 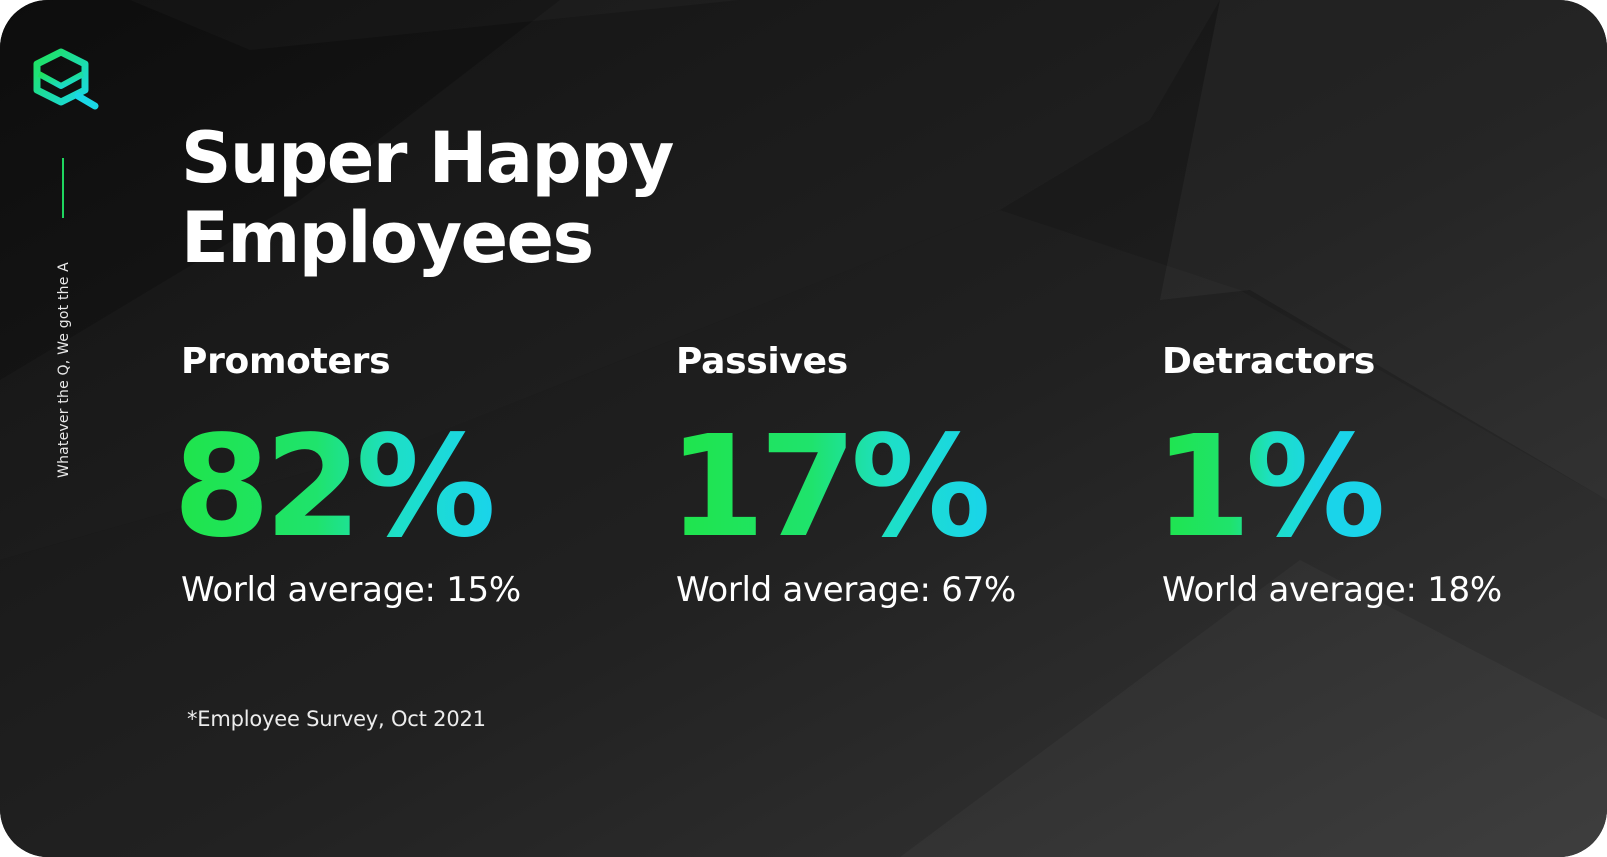 What do you see at coordinates (762, 361) in the screenshot?
I see `stat-label: Passives` at bounding box center [762, 361].